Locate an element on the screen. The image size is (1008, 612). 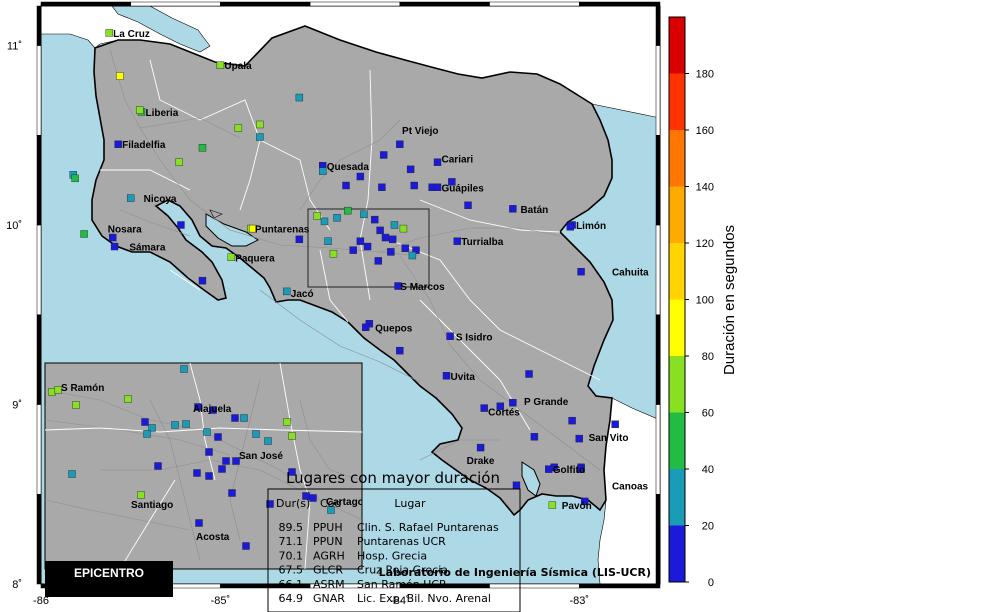
epicentro-label: EPICENTRO is located at coordinates (109, 573).